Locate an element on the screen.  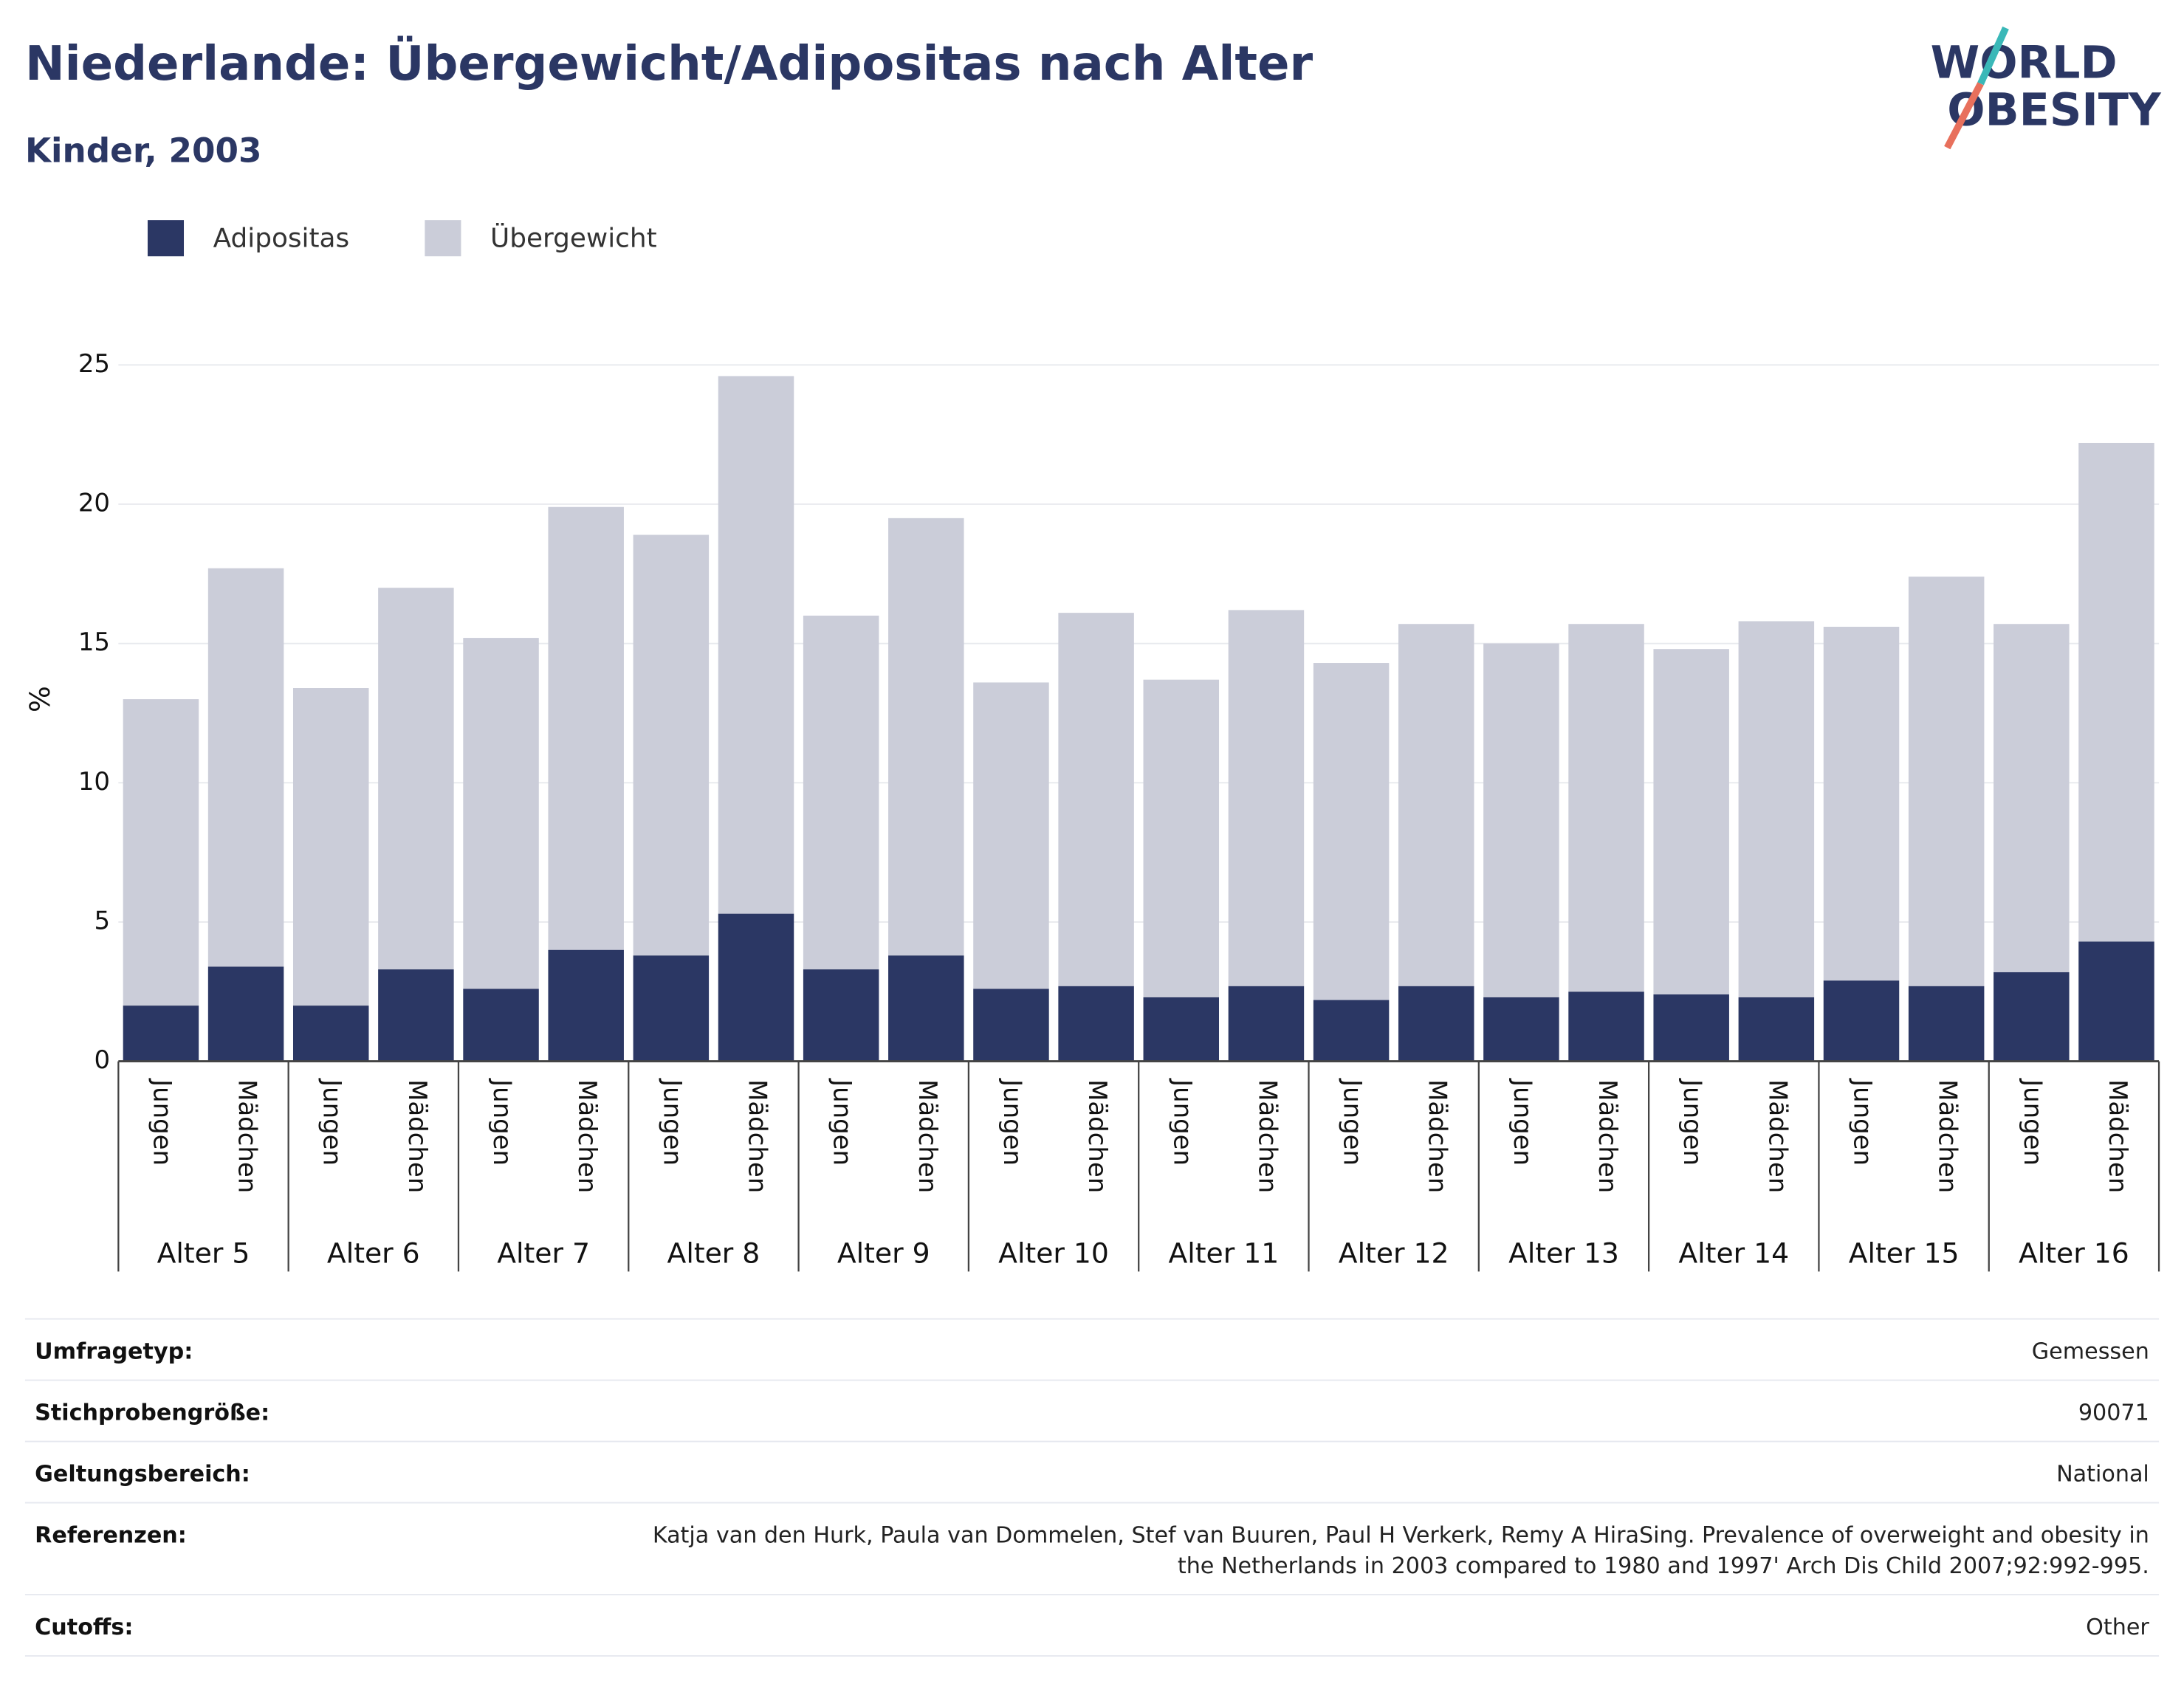
detail-label: Referenzen: is located at coordinates (111, 1535).